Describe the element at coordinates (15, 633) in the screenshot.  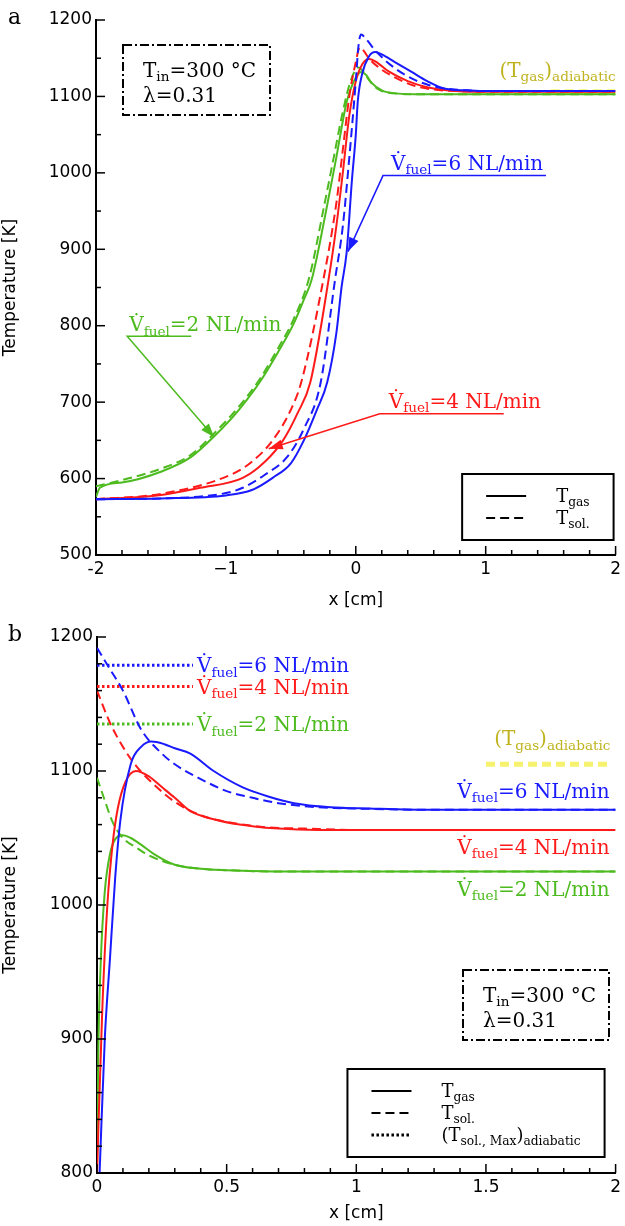
I see `chart-title: b` at that location.